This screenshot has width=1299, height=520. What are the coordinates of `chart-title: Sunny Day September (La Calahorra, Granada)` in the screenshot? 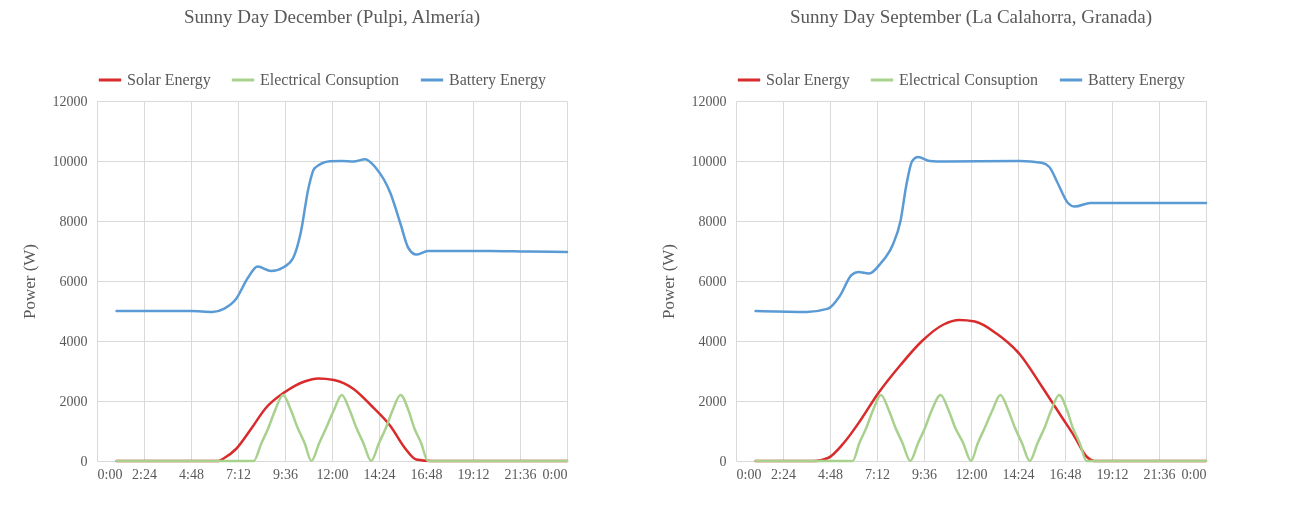 It's located at (971, 17).